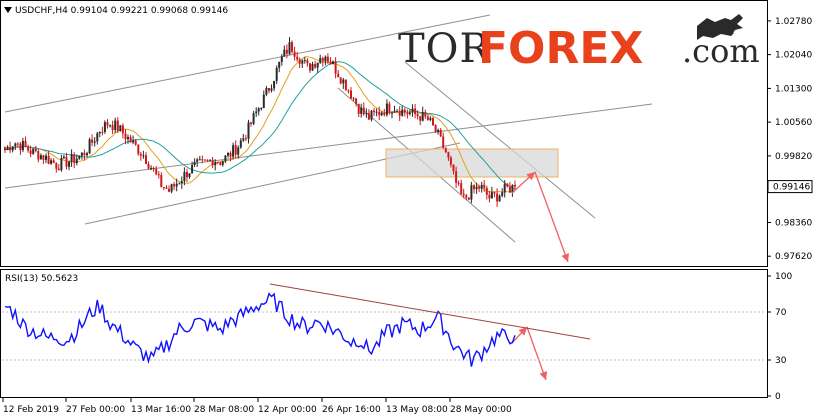 The image size is (815, 419). I want to click on logo-text-com: .com, so click(721, 51).